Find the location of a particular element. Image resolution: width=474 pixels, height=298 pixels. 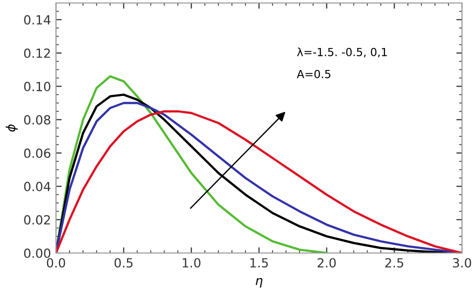

y-tick-label: 0.14 is located at coordinates (37, 20).